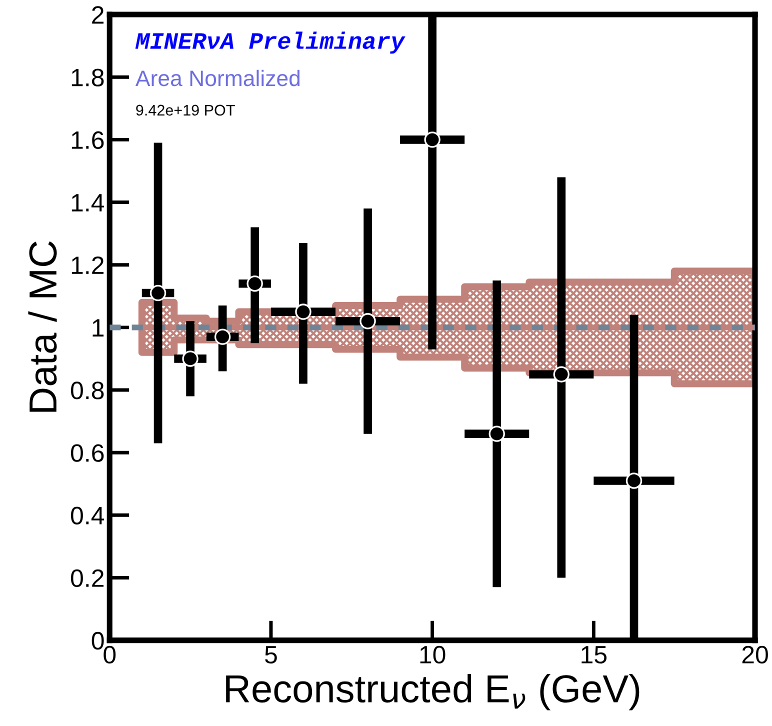 Image resolution: width=772 pixels, height=726 pixels. Describe the element at coordinates (87, 578) in the screenshot. I see `y-tick-label: 0.2` at that location.